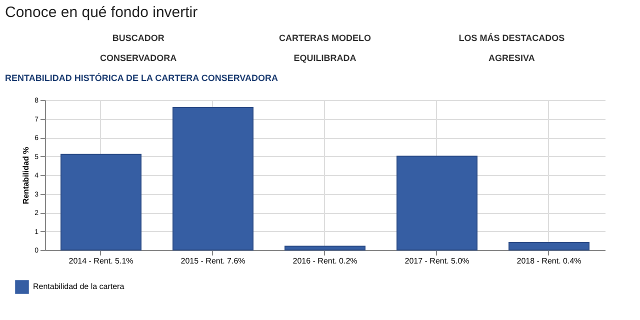 This screenshot has height=320, width=640. What do you see at coordinates (512, 58) in the screenshot?
I see `text: AGRESIVA` at bounding box center [512, 58].